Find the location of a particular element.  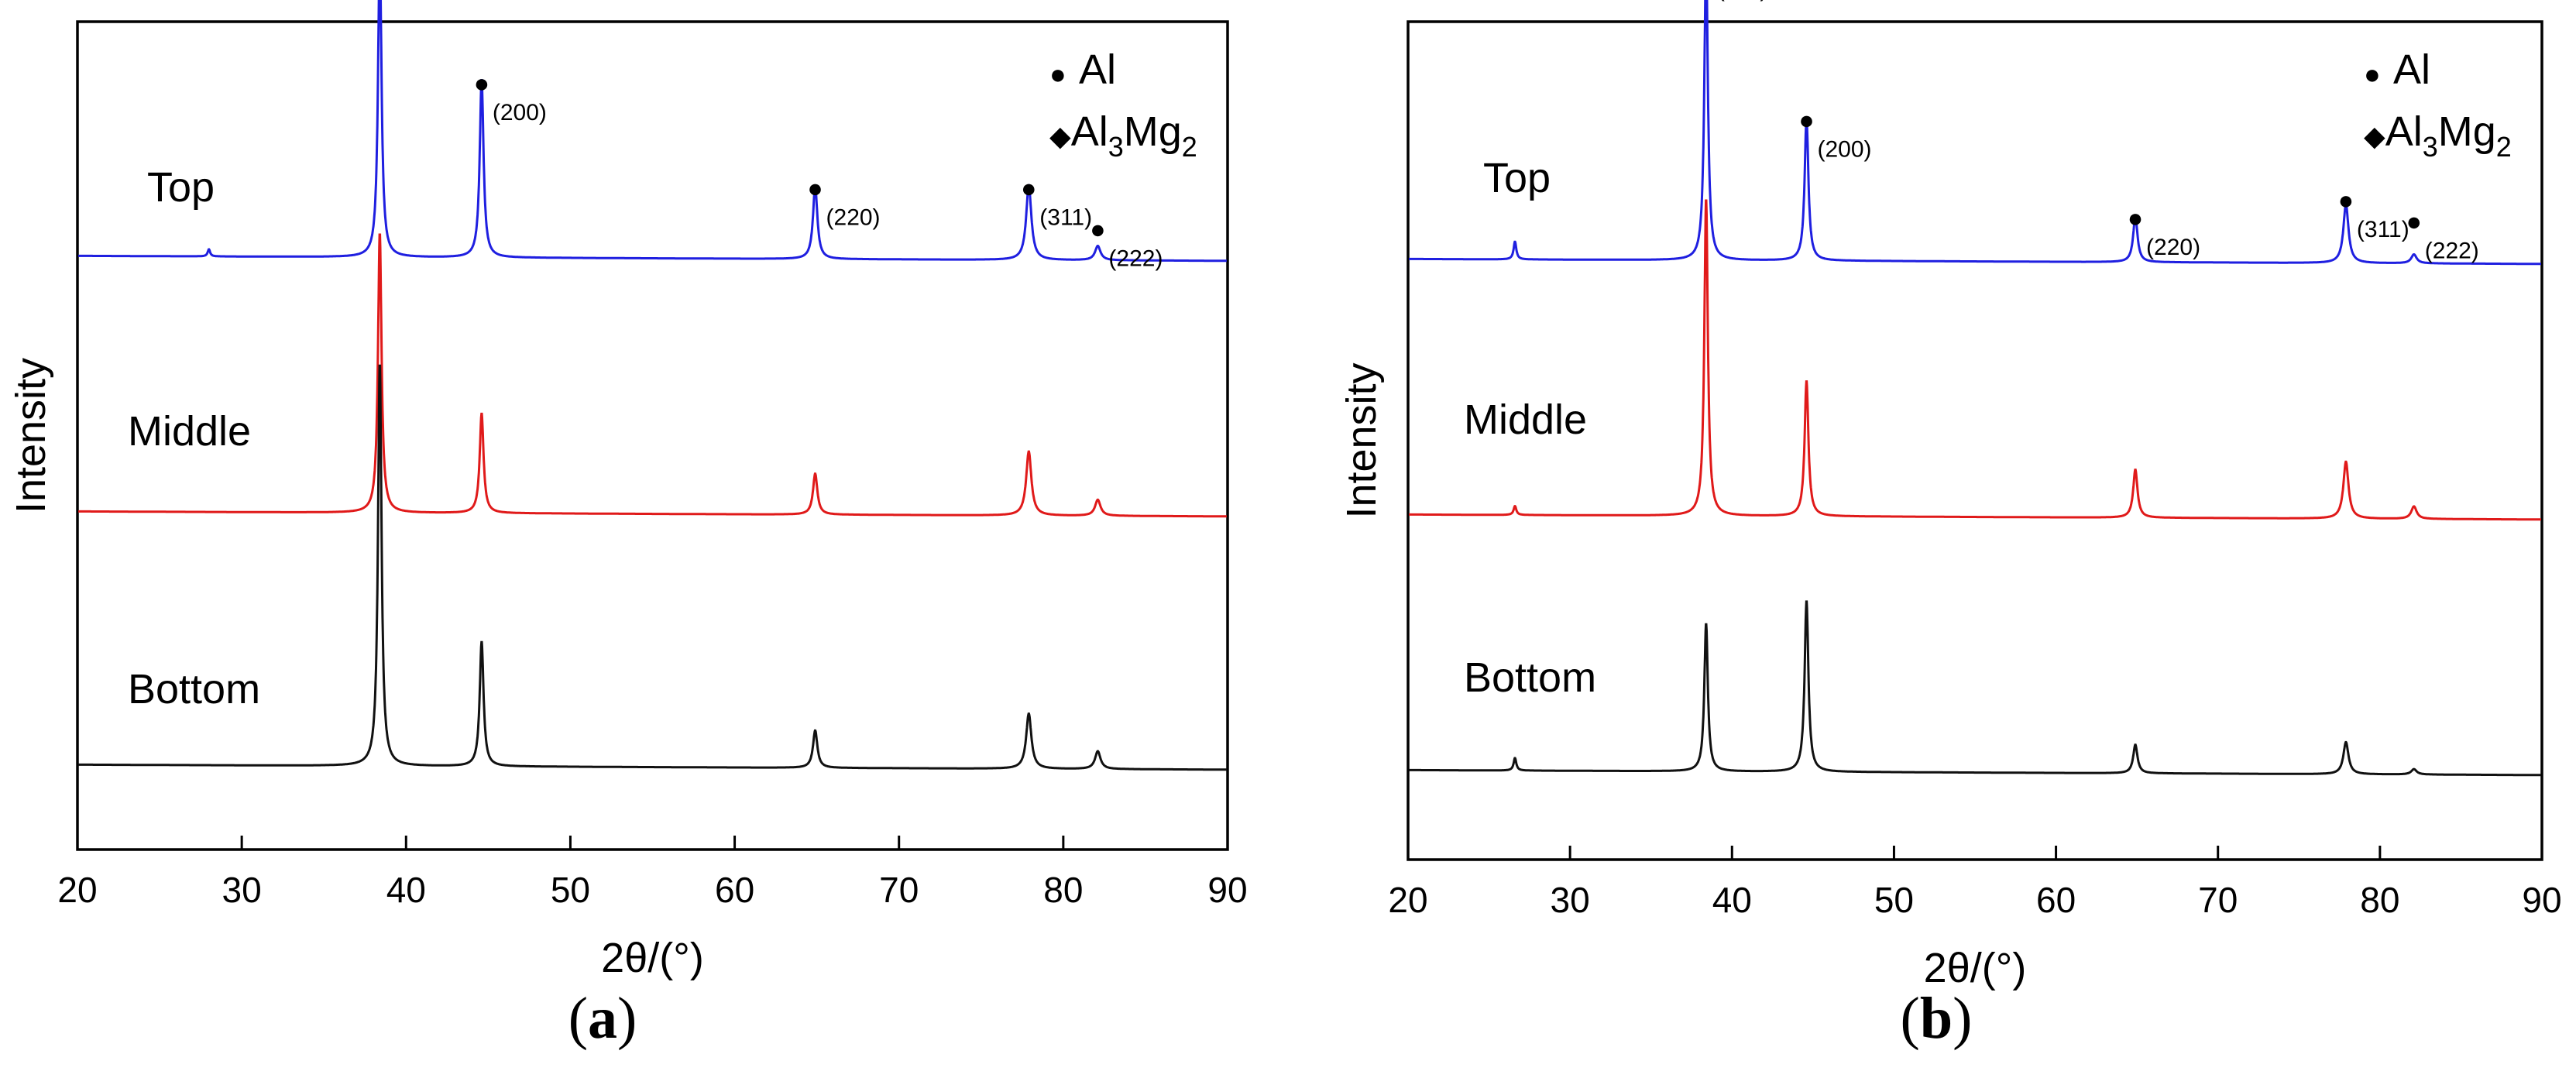

miller-index-label: (111) is located at coordinates (1742, 1).